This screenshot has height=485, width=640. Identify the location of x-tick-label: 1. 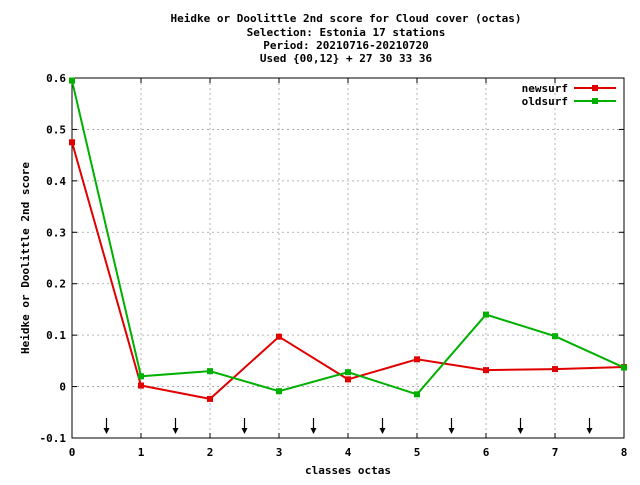
(141, 452).